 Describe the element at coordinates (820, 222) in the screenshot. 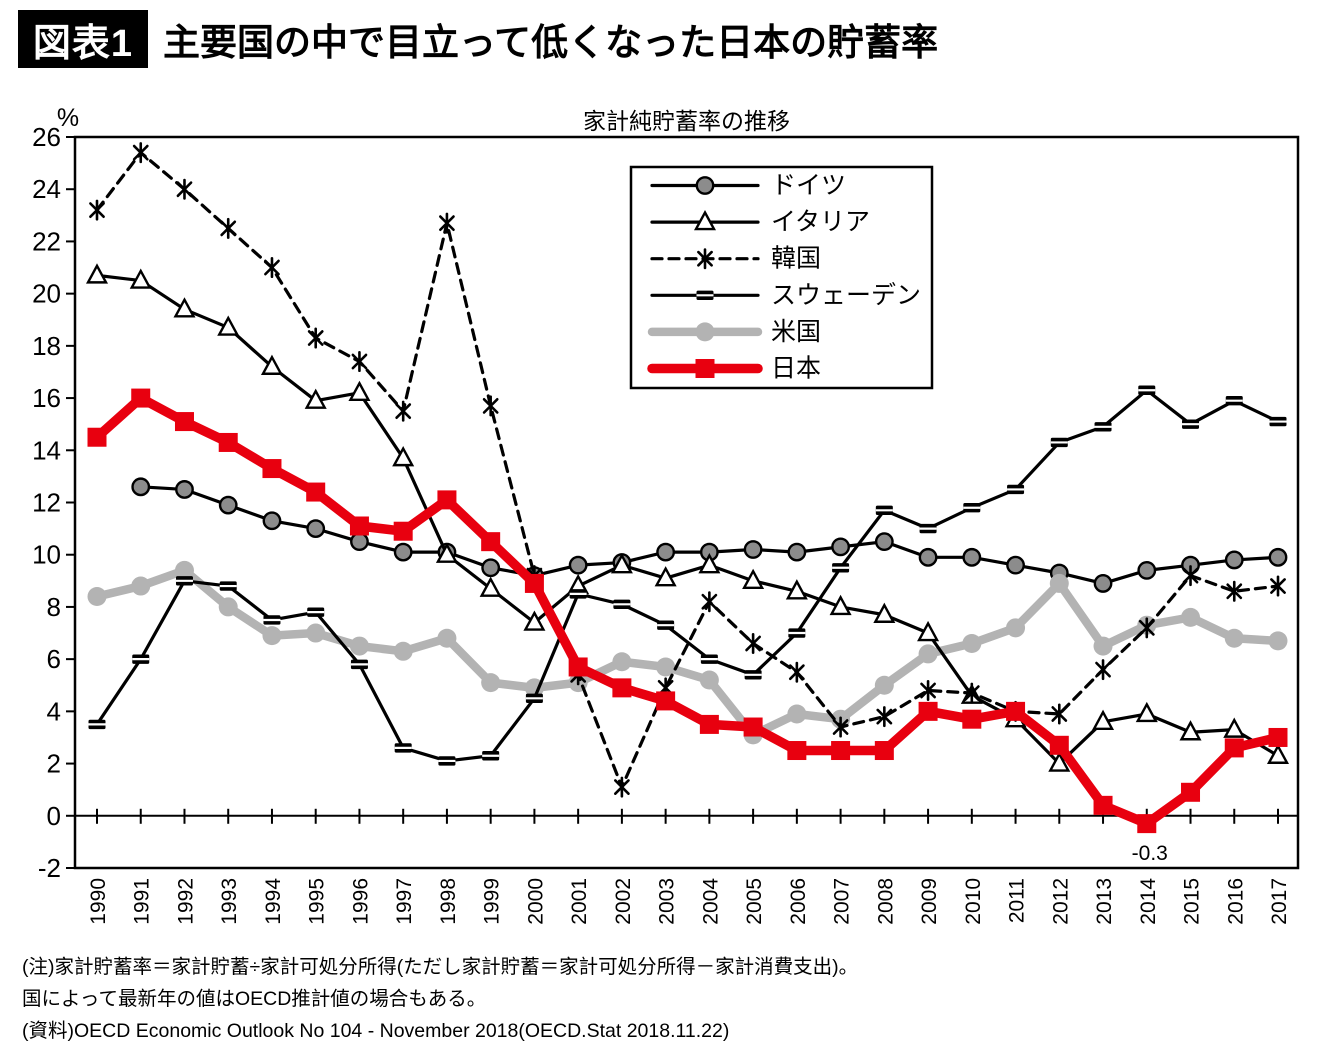

I see `legend-label-italy: イタリア` at that location.